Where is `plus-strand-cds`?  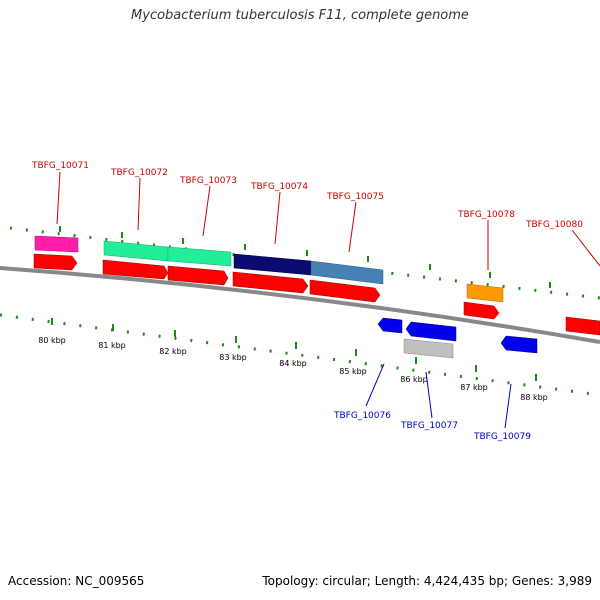 plus-strand-cds is located at coordinates (316, 294).